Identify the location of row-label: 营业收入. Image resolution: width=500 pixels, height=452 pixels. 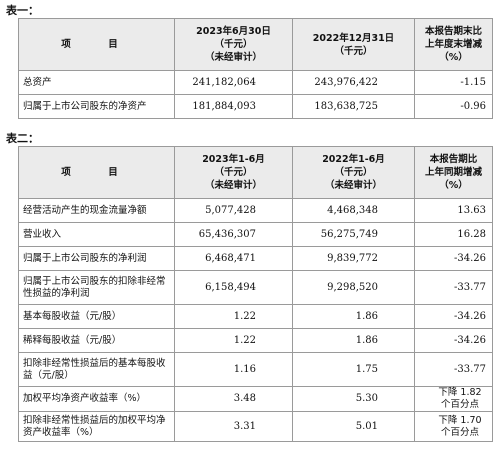
(96, 234).